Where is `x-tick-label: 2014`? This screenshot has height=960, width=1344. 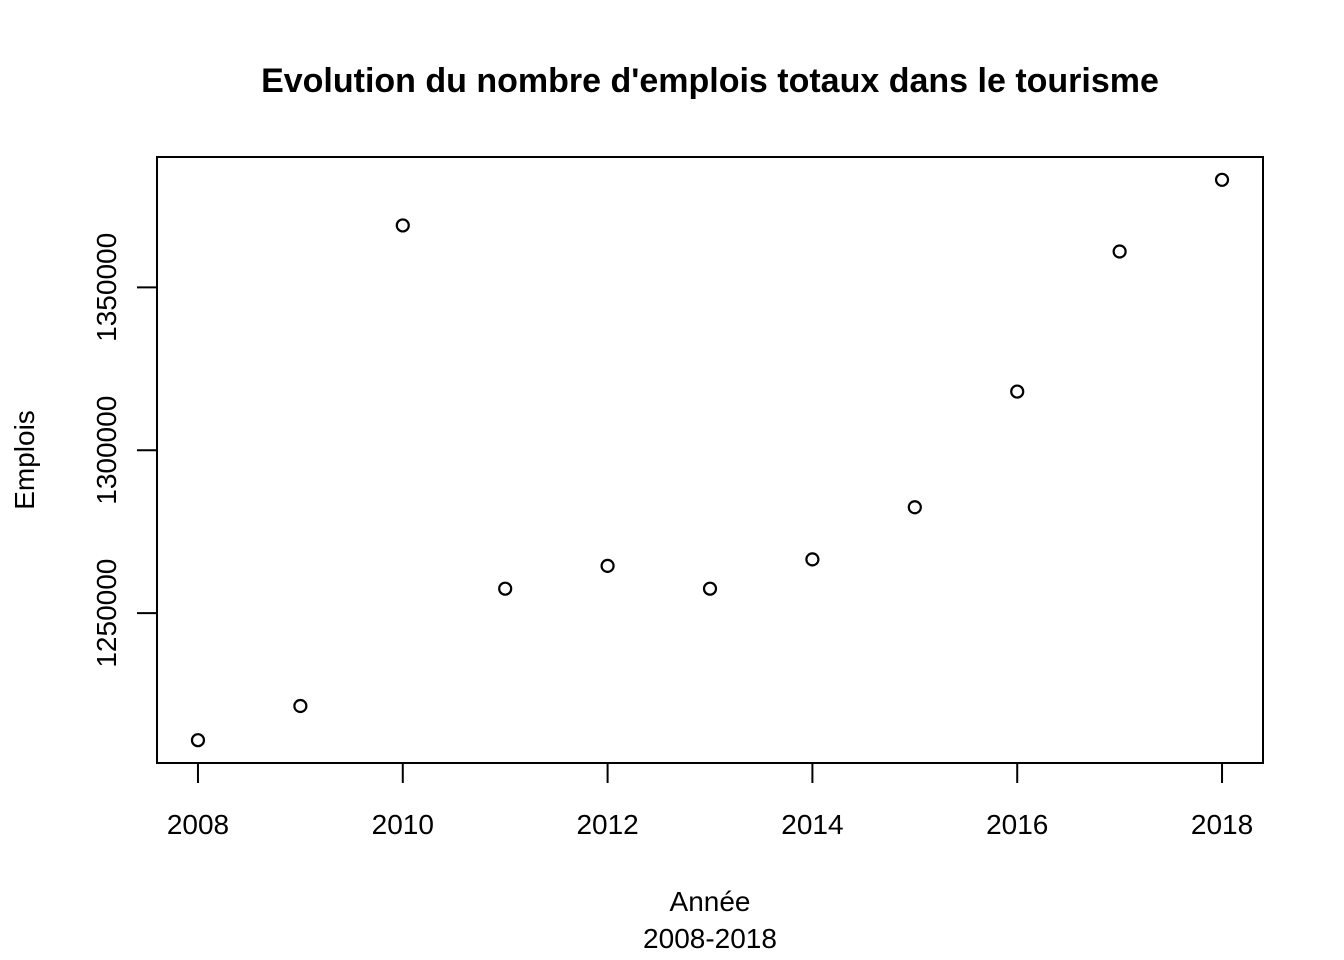 x-tick-label: 2014 is located at coordinates (812, 824).